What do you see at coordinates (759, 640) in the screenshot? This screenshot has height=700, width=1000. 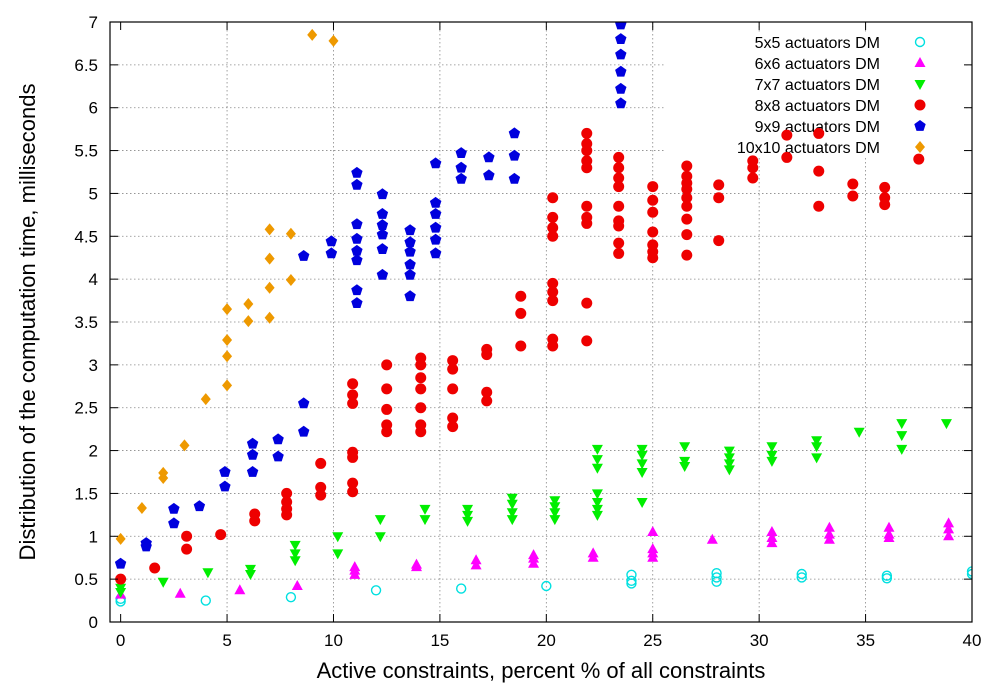 I see `x-tick-label: 30` at bounding box center [759, 640].